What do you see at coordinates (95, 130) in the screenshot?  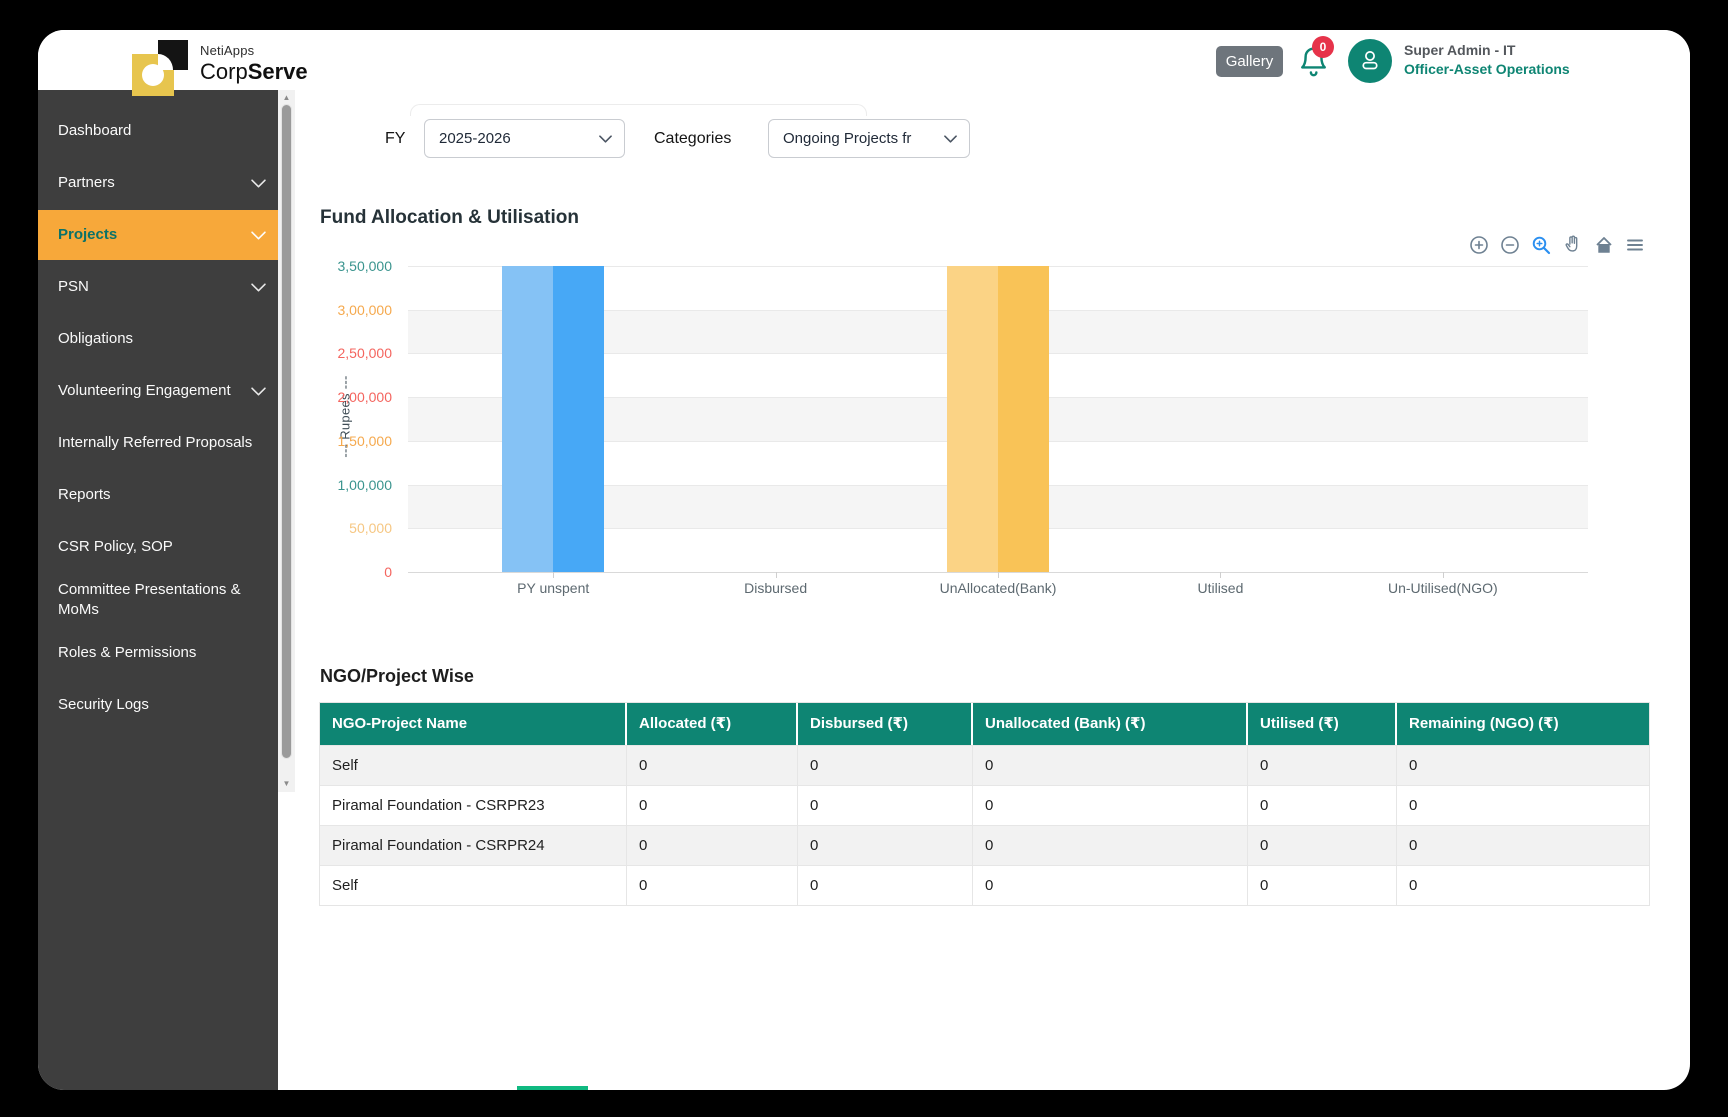 I see `sidebar-item-label: Dashboard` at bounding box center [95, 130].